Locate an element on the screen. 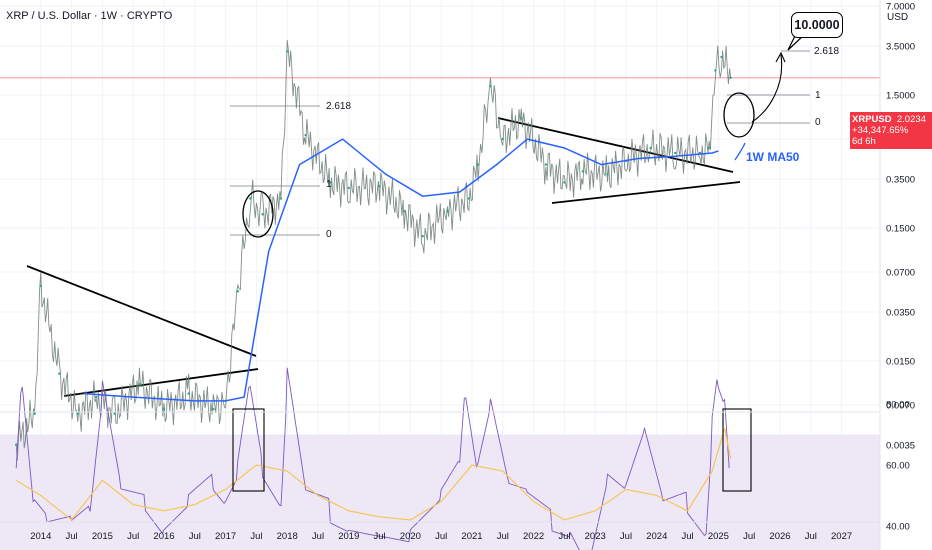 This screenshot has height=550, width=932. time-tick-label: 2023 is located at coordinates (595, 536).